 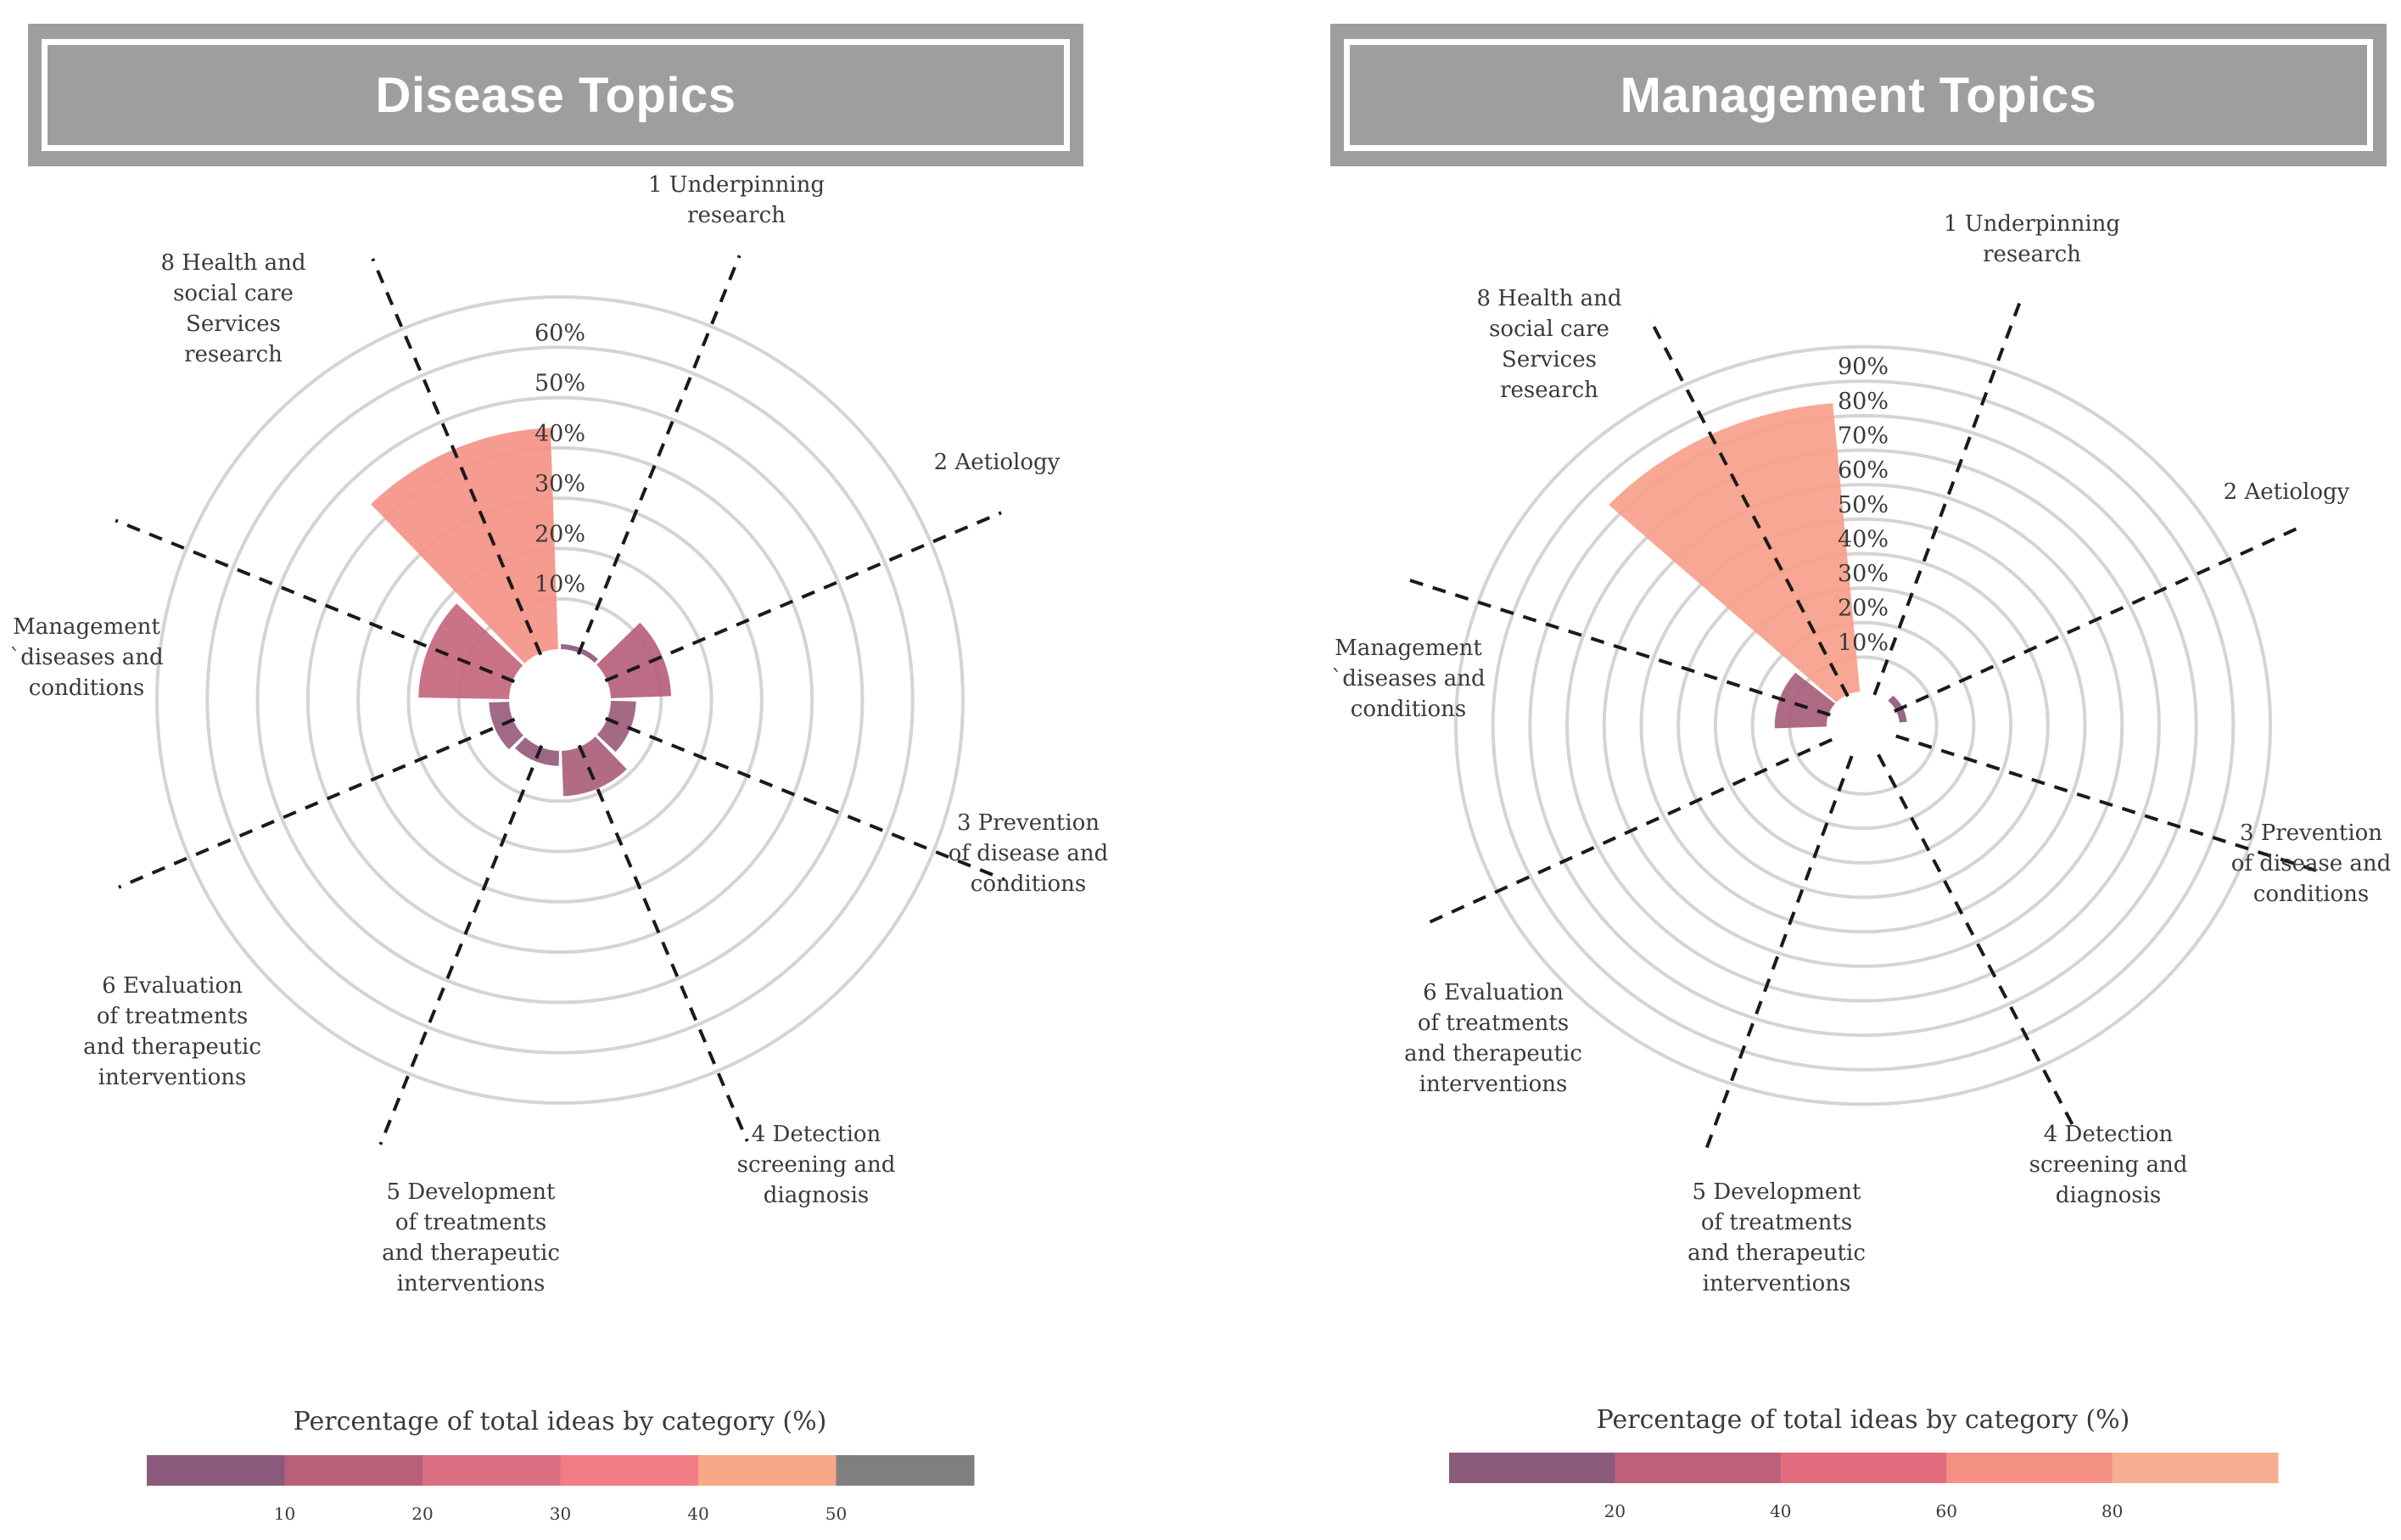 I want to click on management-topics-banner: Management Topics, so click(x=1859, y=95).